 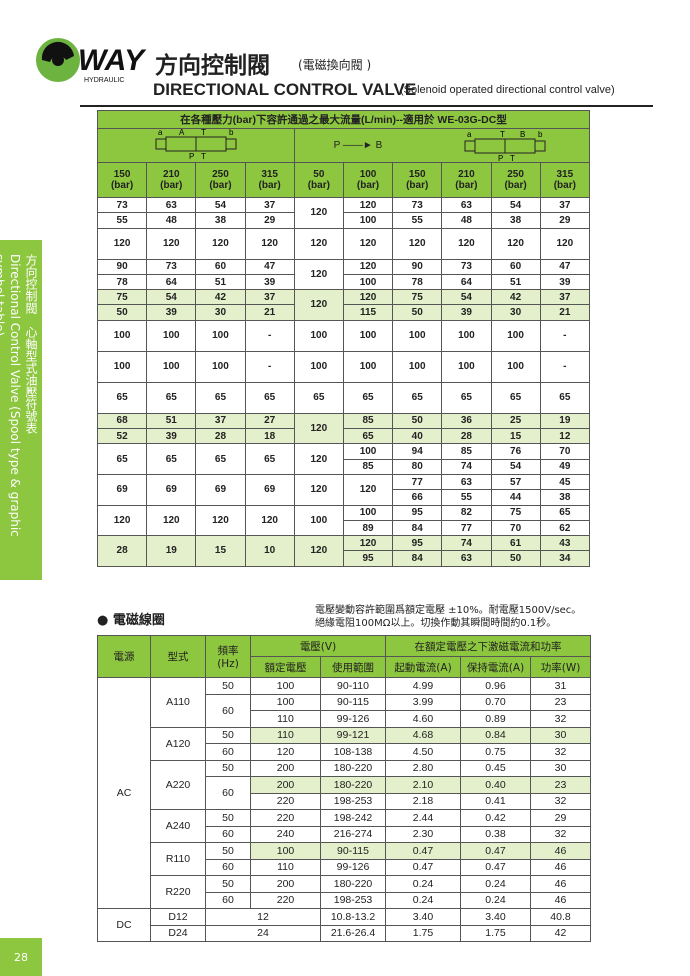 What do you see at coordinates (31, 344) in the screenshot?
I see `side-tab-cn: 方向控制閥 心軸型式油壓符號表` at bounding box center [31, 344].